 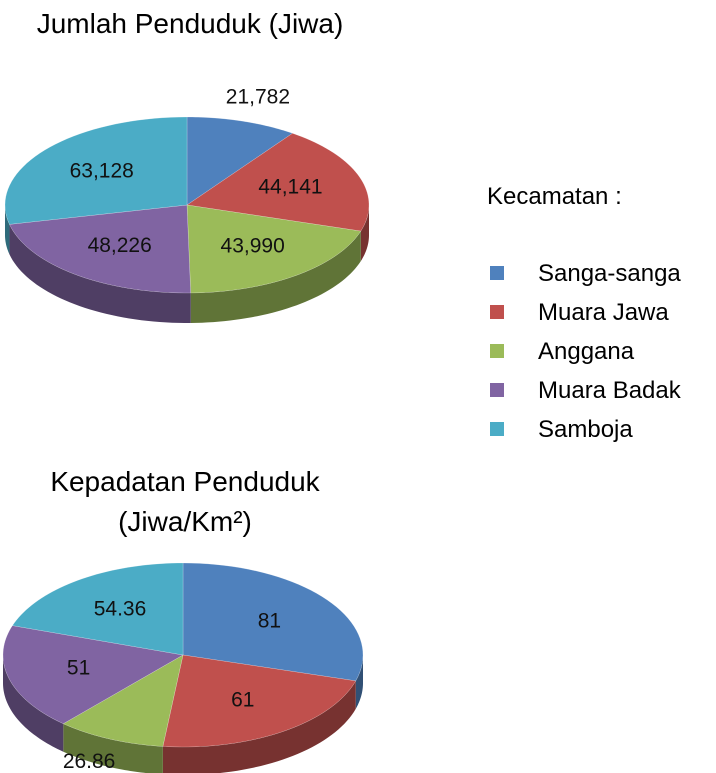 I want to click on data-label: 44,141, so click(x=290, y=187).